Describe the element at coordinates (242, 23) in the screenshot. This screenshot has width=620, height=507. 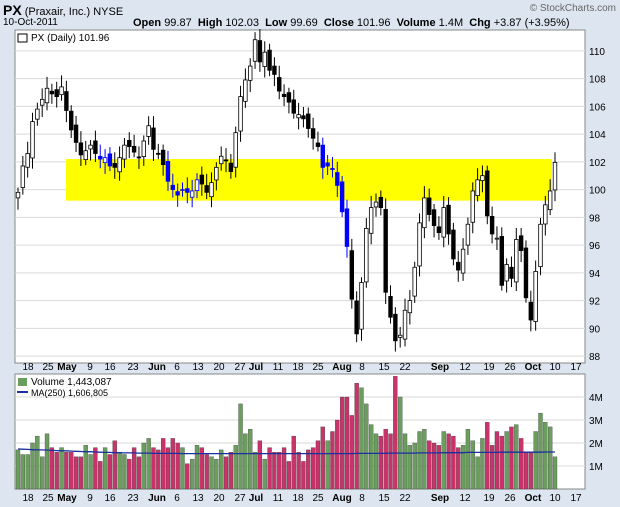
I see `high-value: 102.03` at that location.